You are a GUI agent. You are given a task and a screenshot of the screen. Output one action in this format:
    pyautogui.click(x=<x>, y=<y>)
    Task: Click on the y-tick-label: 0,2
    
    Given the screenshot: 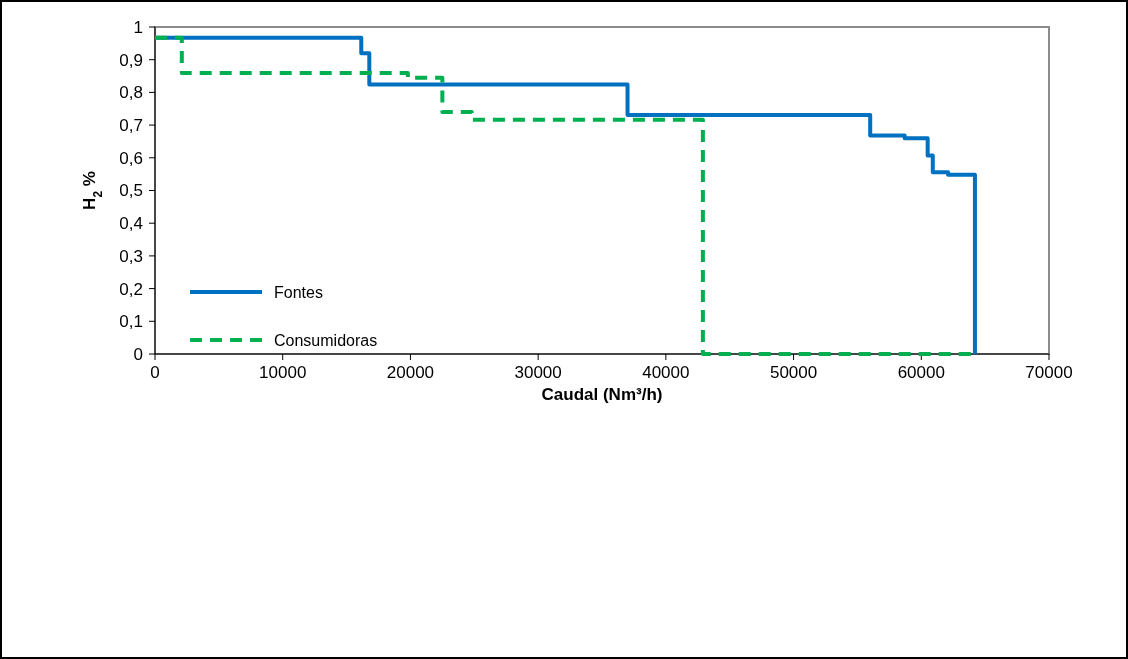 What is the action you would take?
    pyautogui.click(x=131, y=289)
    